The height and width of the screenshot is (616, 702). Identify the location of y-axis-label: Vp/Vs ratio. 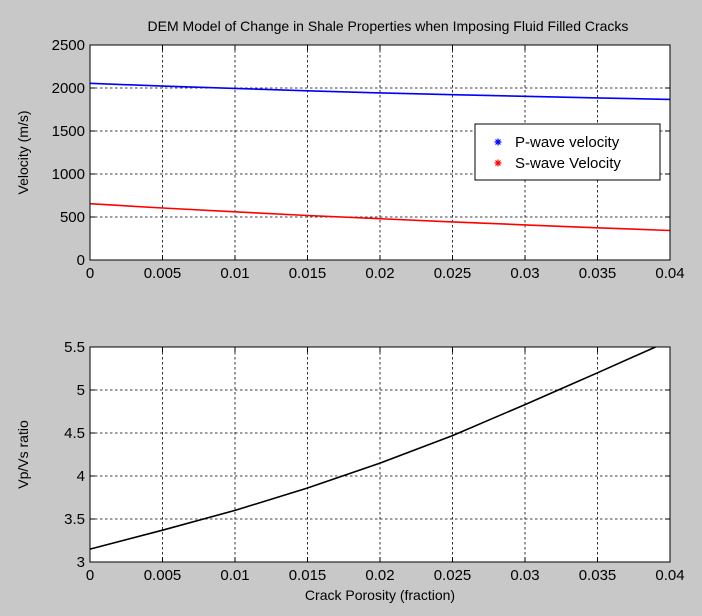
(23, 454).